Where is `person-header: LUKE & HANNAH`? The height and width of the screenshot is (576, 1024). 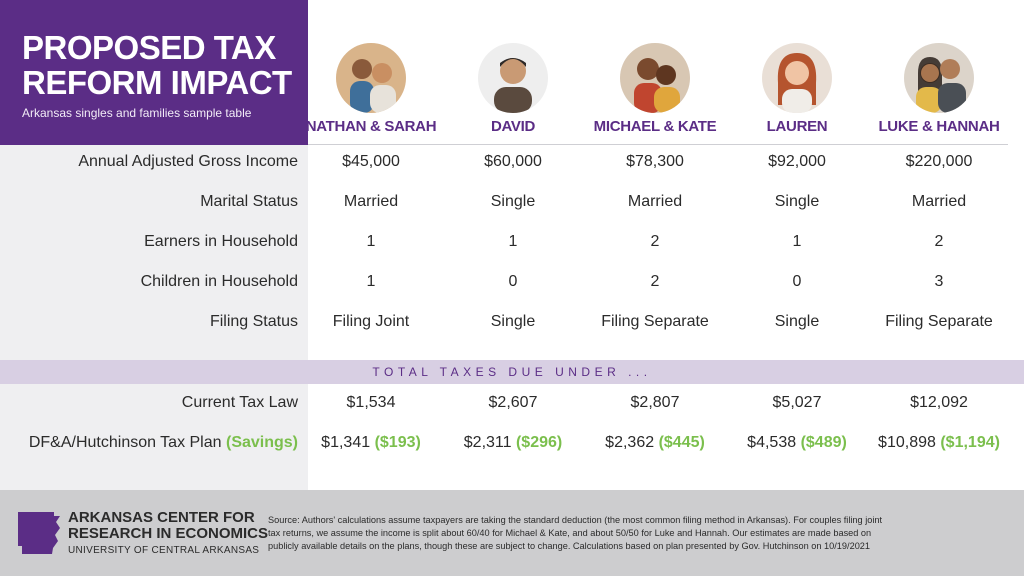 person-header: LUKE & HANNAH is located at coordinates (939, 72).